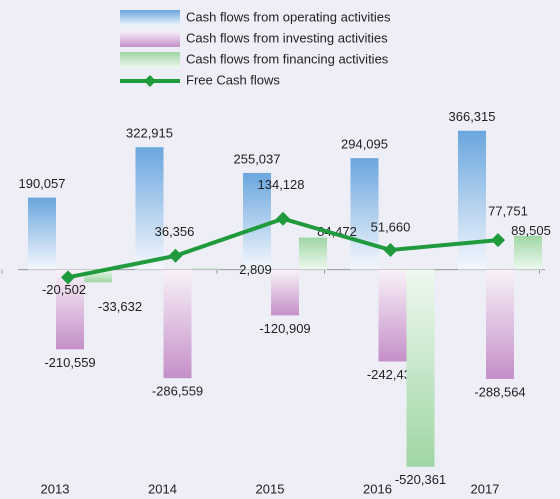  Describe the element at coordinates (281, 184) in the screenshot. I see `data-label: 134,128` at that location.